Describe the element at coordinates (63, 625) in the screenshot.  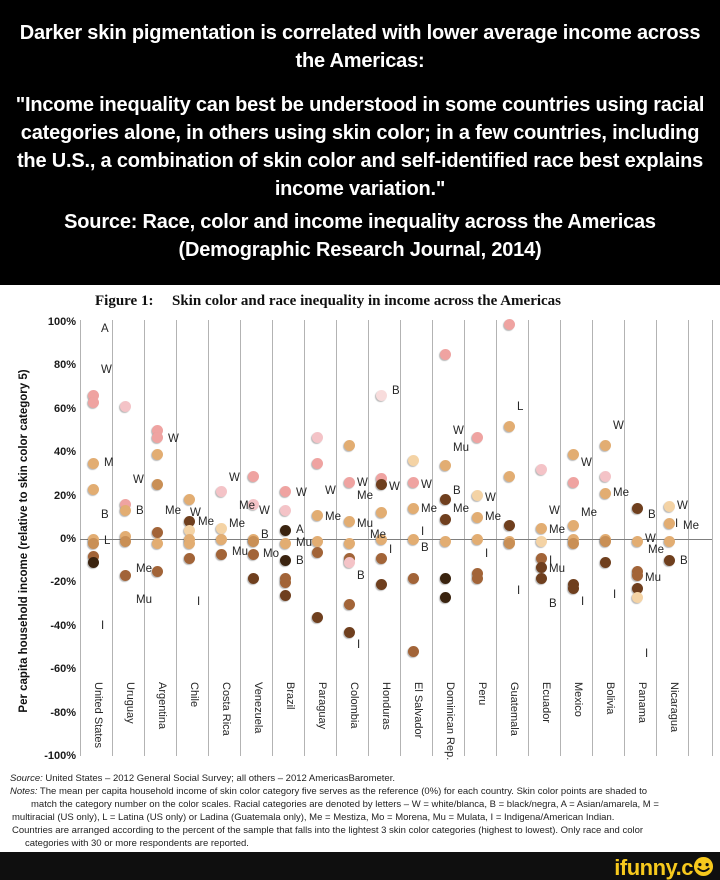
I see `y-tick-label: -40%` at that location.